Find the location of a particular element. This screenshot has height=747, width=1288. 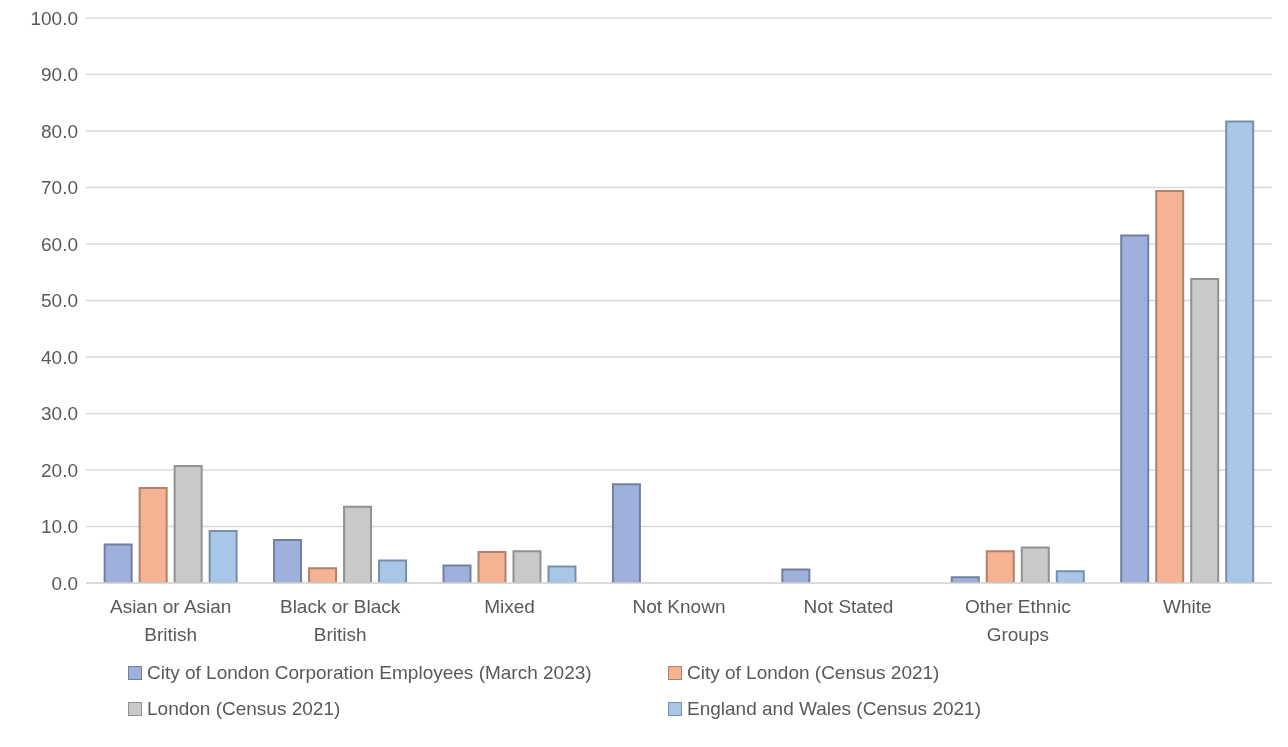

legend-label: England and Wales (Census 2021) is located at coordinates (834, 709).